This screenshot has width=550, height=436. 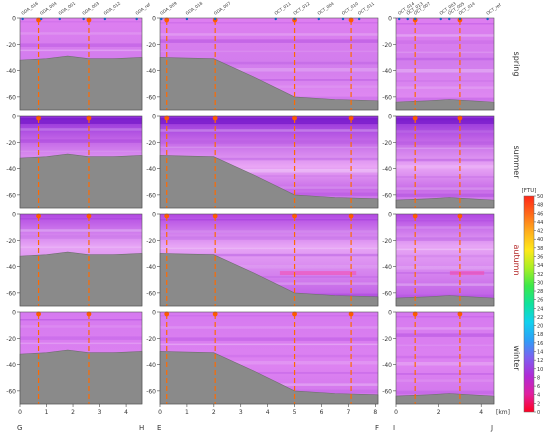 I want to click on colorbar-tick-label: 36, so click(x=540, y=257).